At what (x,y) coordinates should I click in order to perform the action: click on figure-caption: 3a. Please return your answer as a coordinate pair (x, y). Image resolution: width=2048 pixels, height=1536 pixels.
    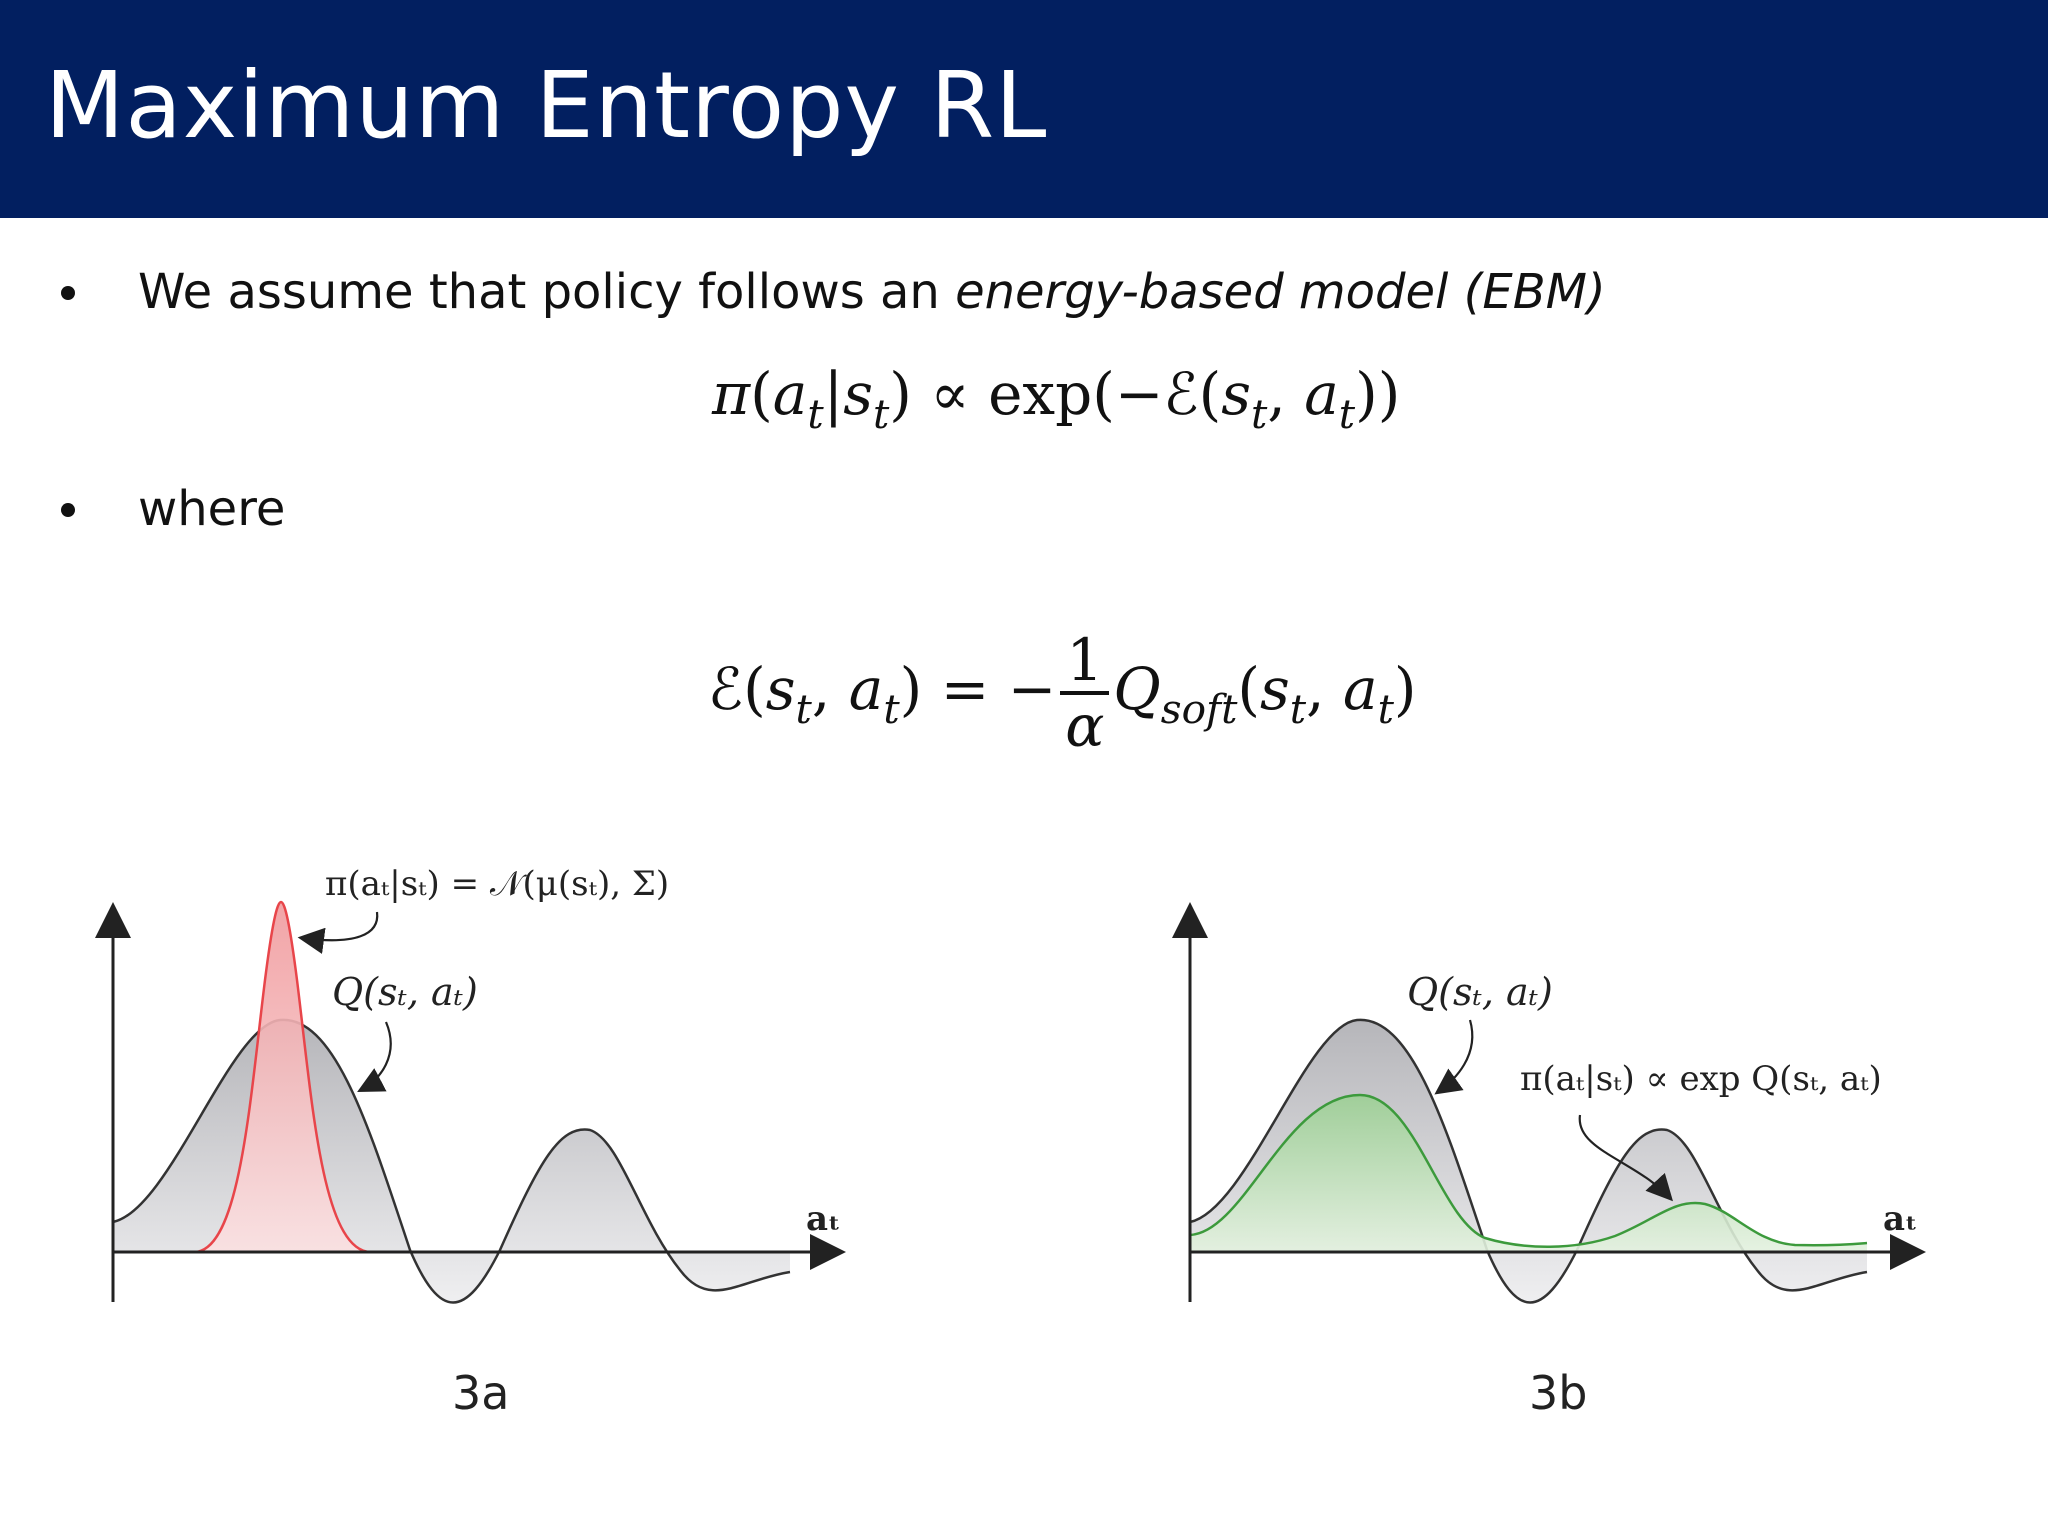
    Looking at the image, I should click on (481, 1393).